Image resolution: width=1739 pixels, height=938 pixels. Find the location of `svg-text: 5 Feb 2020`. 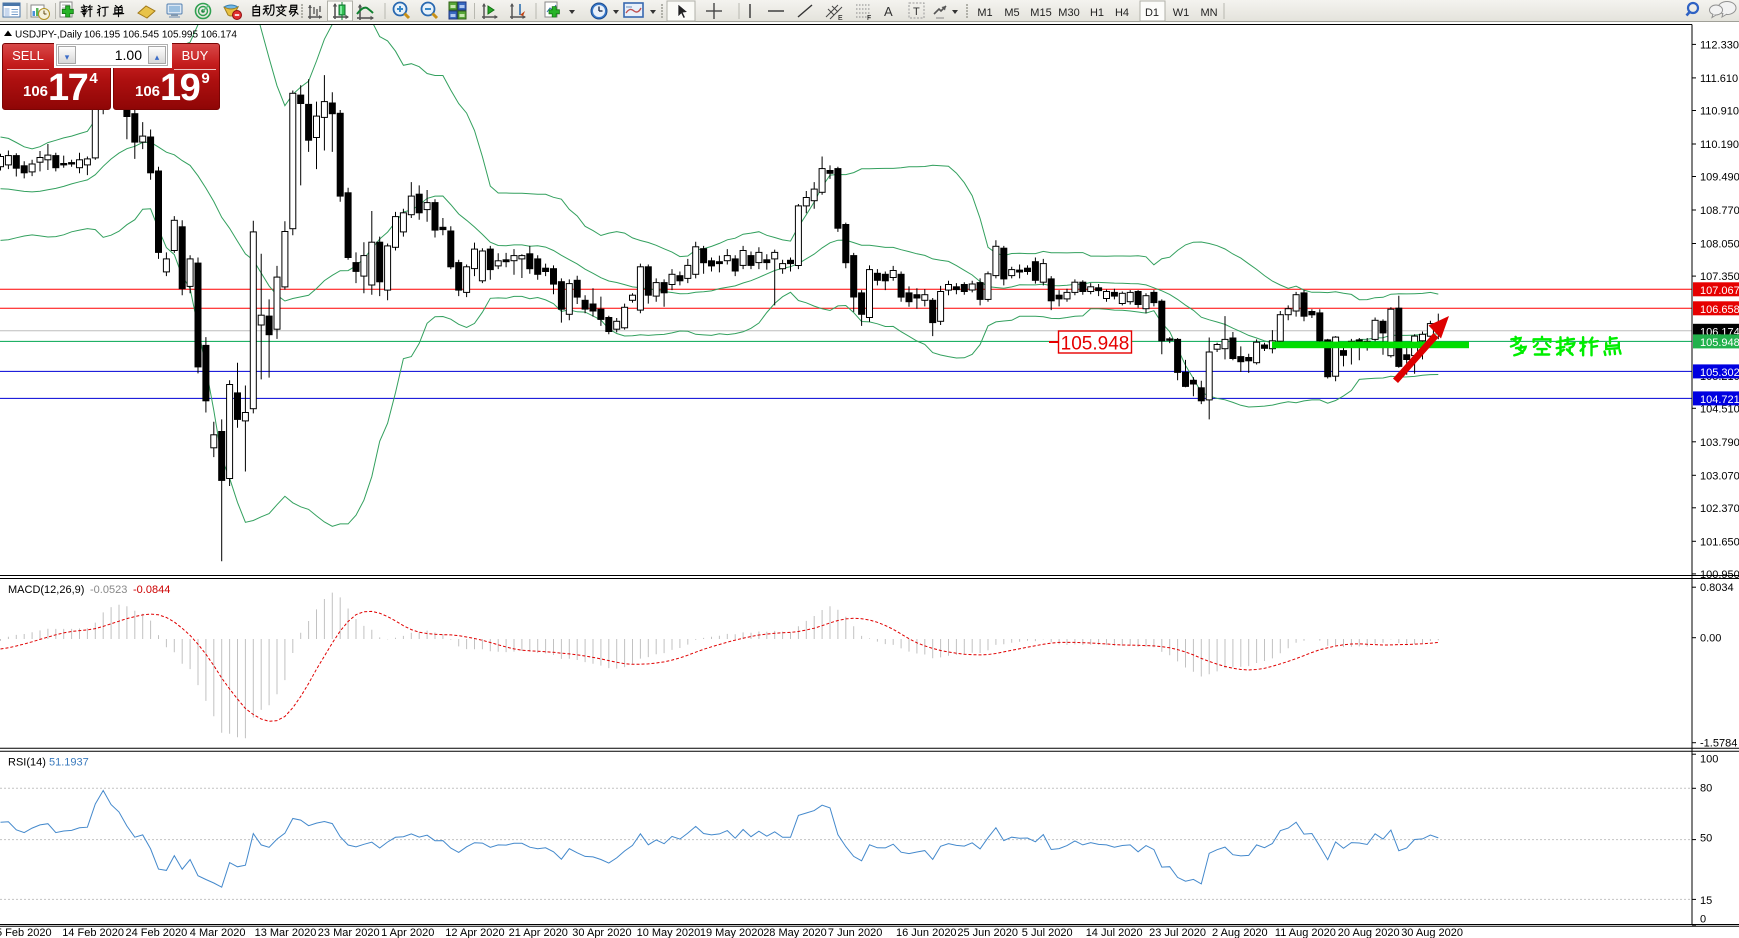

svg-text: 5 Feb 2020 is located at coordinates (26, 932).